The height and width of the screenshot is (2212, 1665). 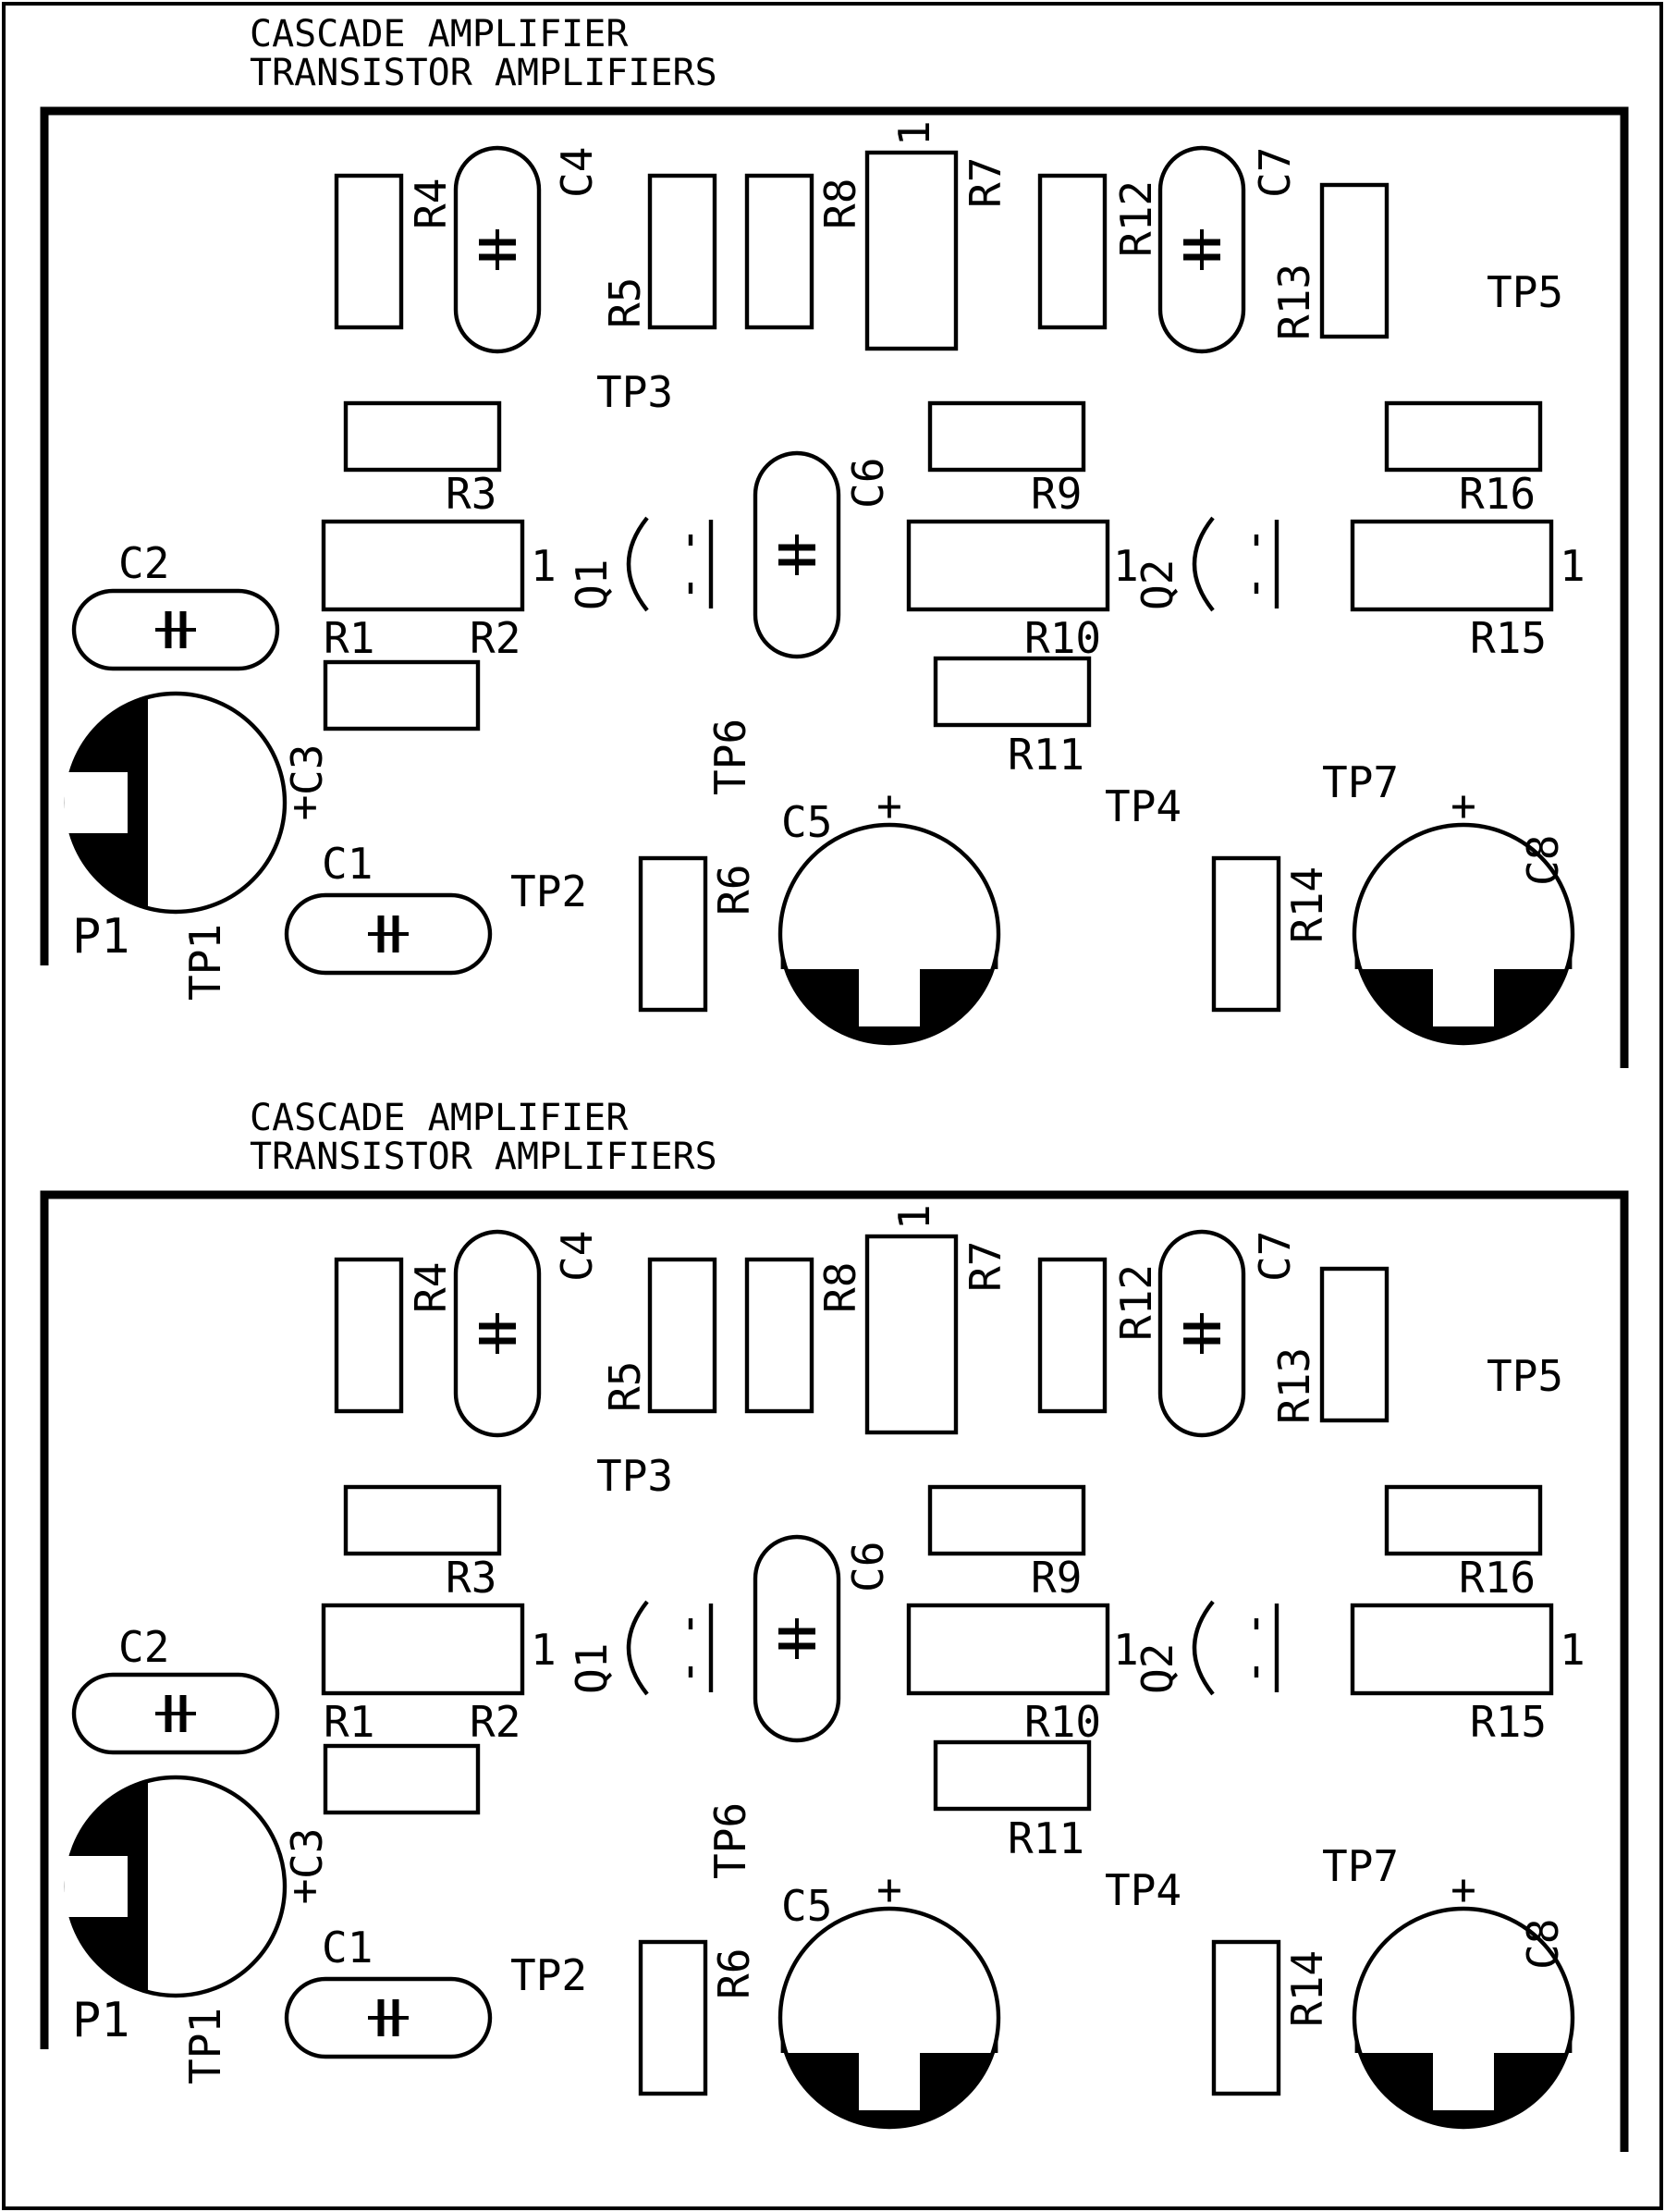 I want to click on capacitor-C3-pad-gap, so click(x=96, y=803).